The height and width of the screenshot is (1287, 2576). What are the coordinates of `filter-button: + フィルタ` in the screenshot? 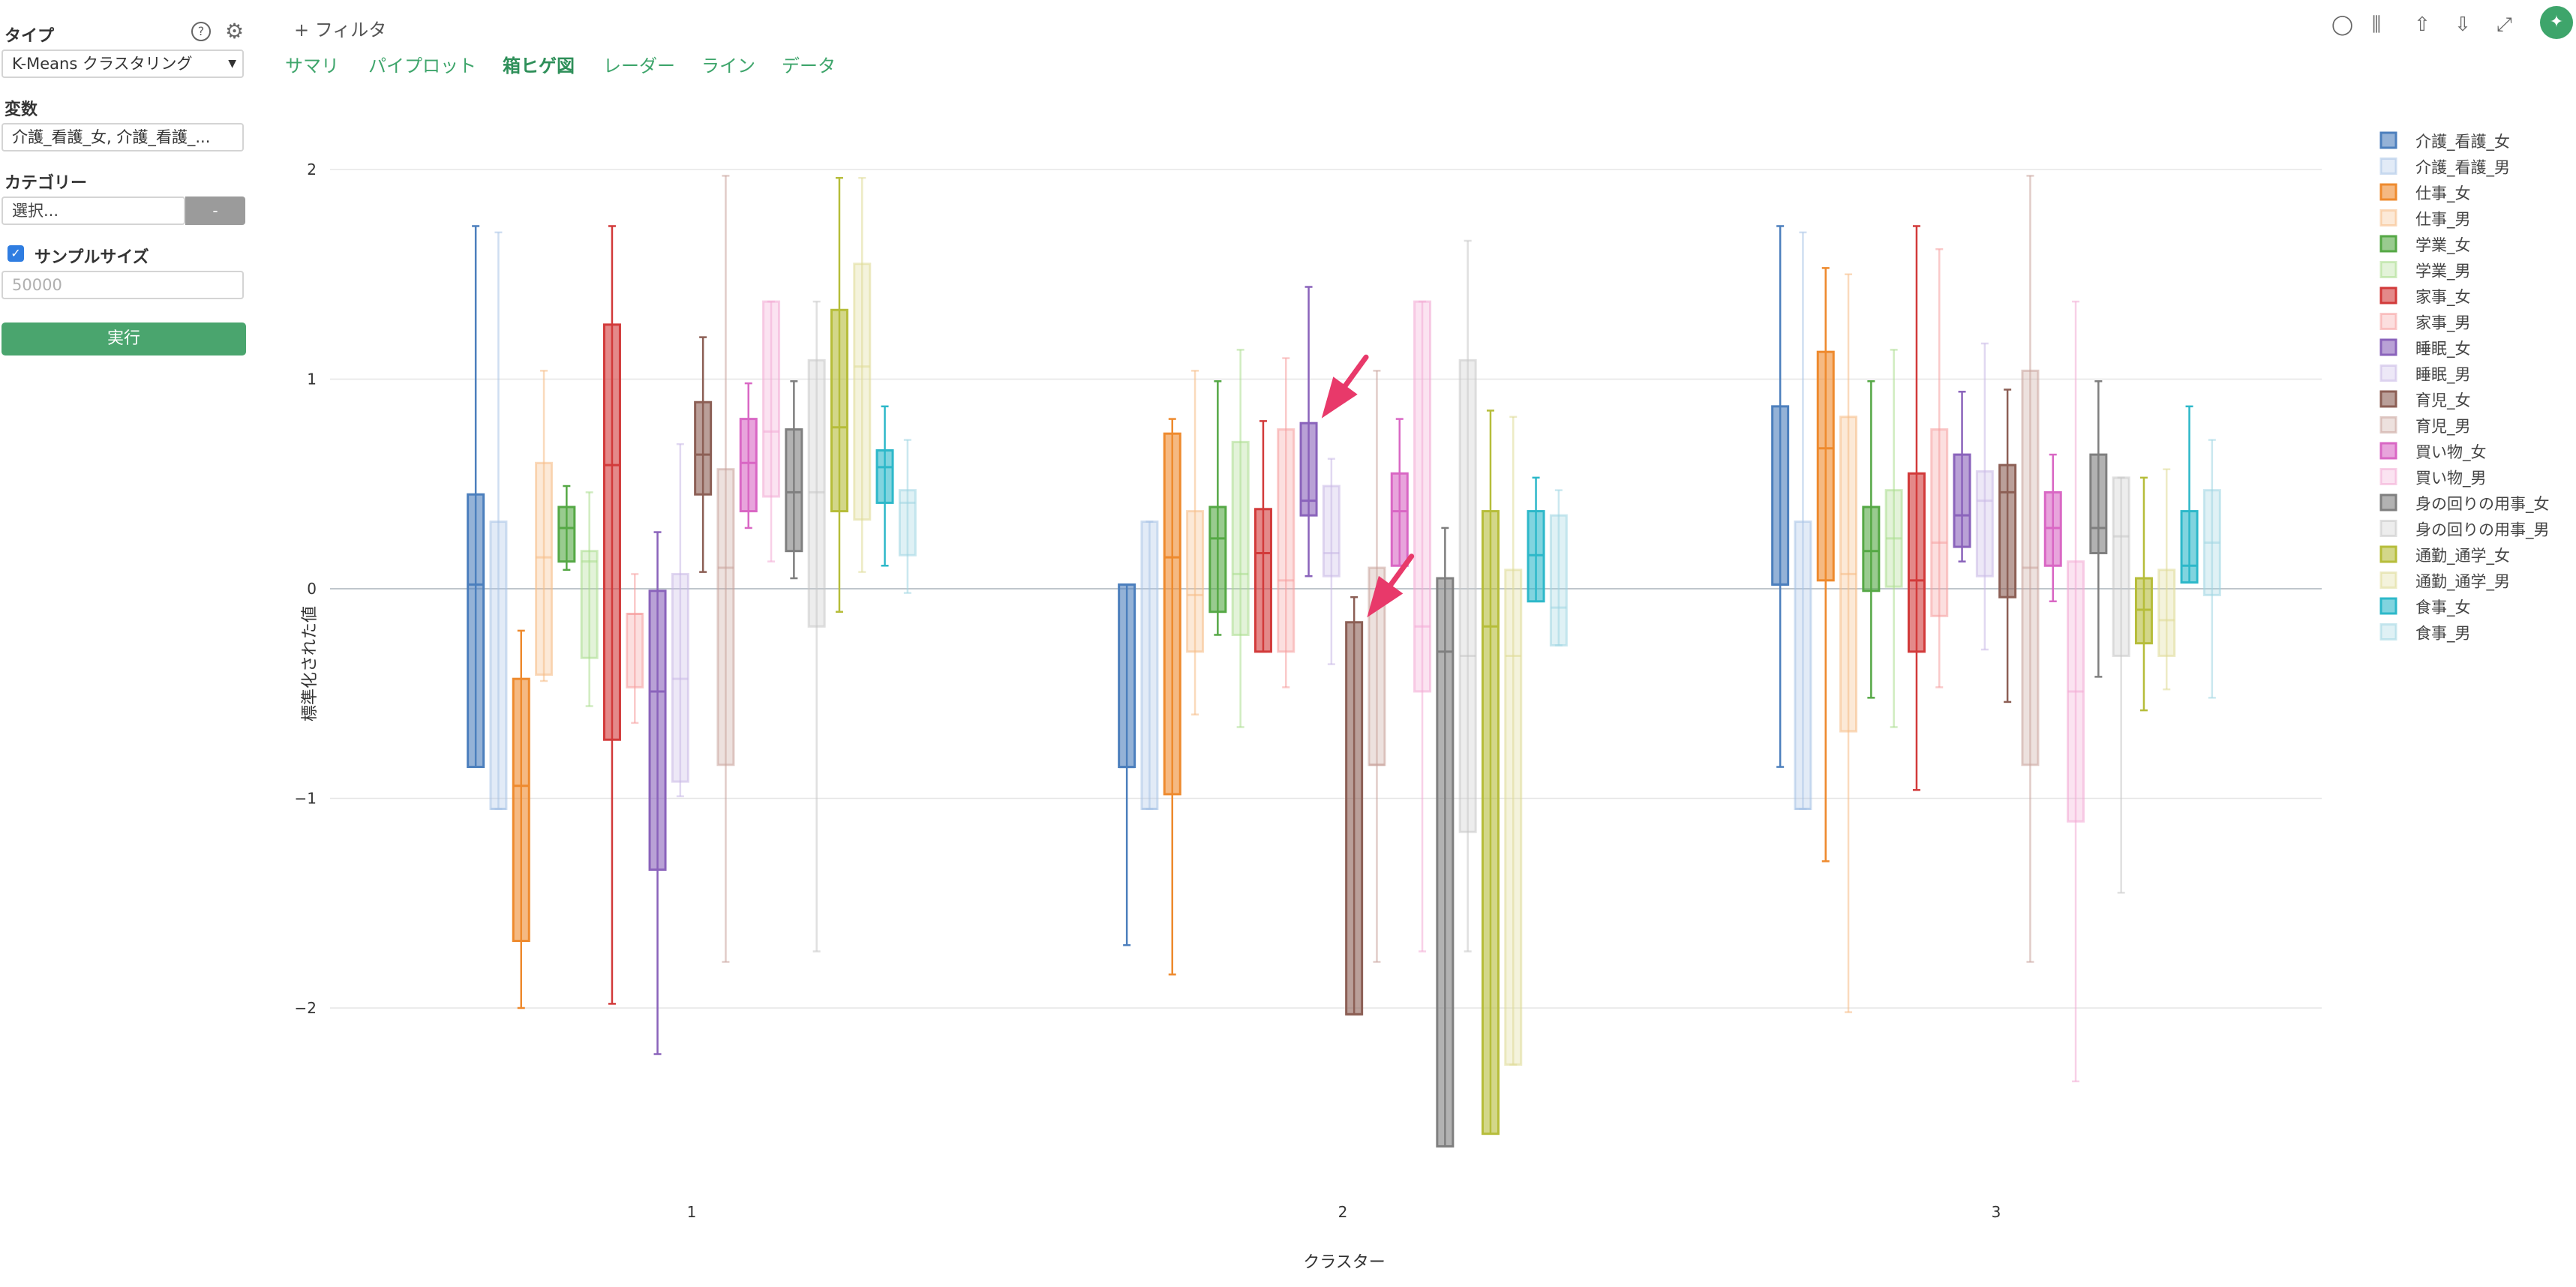 It's located at (340, 30).